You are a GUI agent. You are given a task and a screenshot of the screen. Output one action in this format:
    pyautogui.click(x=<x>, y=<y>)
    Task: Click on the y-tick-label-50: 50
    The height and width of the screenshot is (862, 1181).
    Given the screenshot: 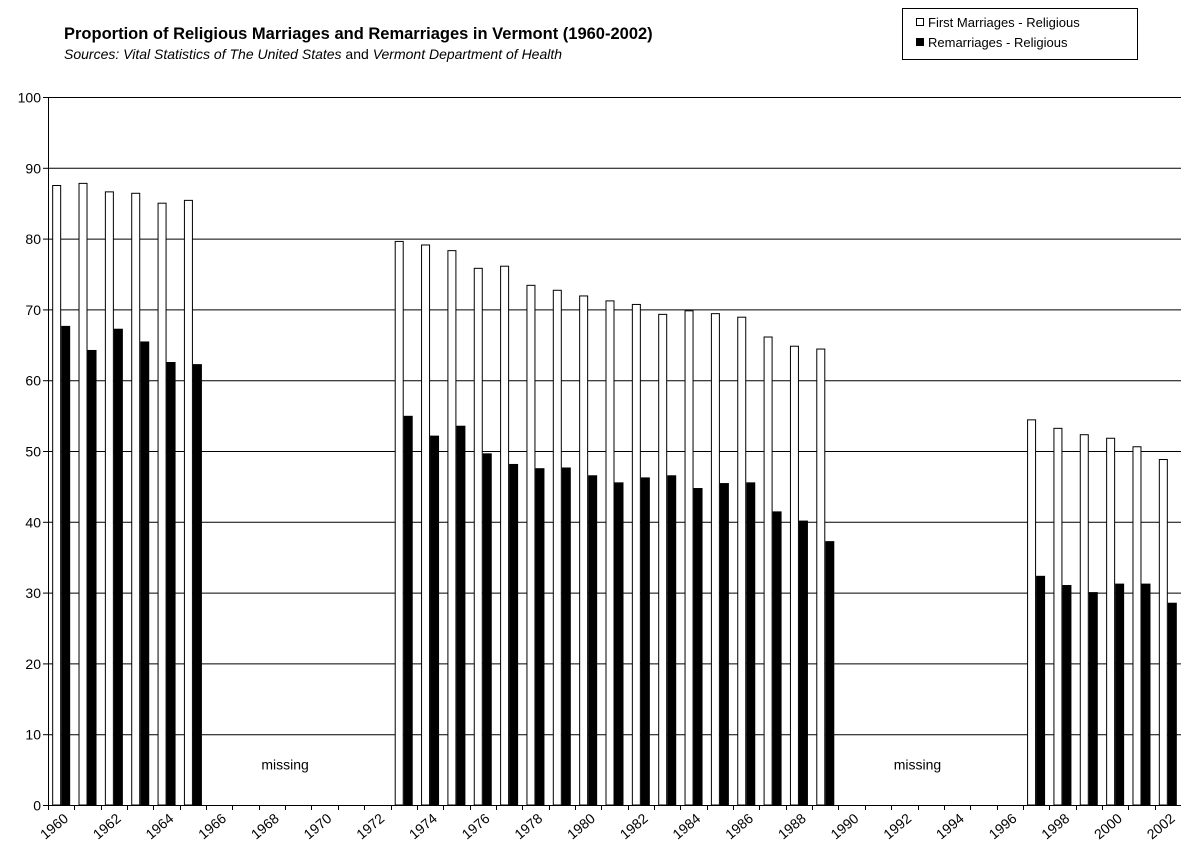 What is the action you would take?
    pyautogui.click(x=33, y=452)
    